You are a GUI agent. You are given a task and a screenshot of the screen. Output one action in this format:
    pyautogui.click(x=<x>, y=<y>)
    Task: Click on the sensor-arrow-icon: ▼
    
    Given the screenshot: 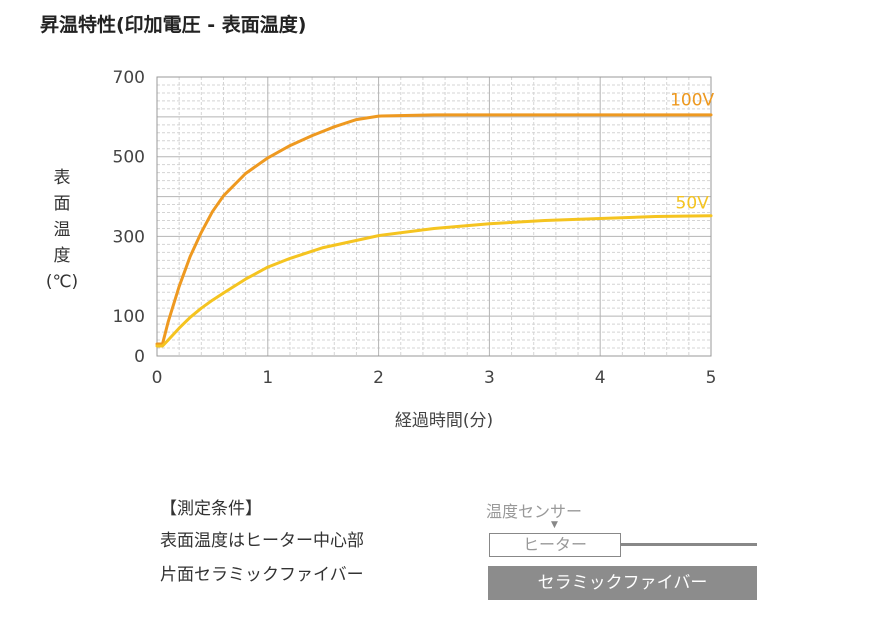 What is the action you would take?
    pyautogui.click(x=554, y=525)
    